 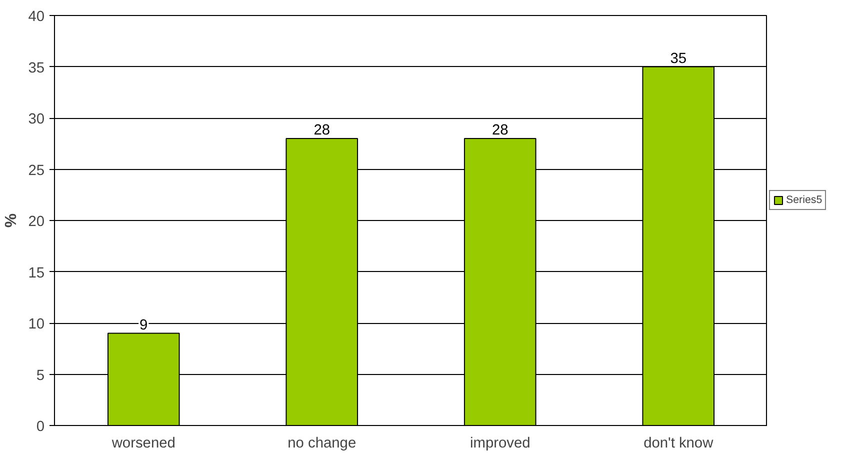 I want to click on y-tick-label: 30, so click(x=36, y=120).